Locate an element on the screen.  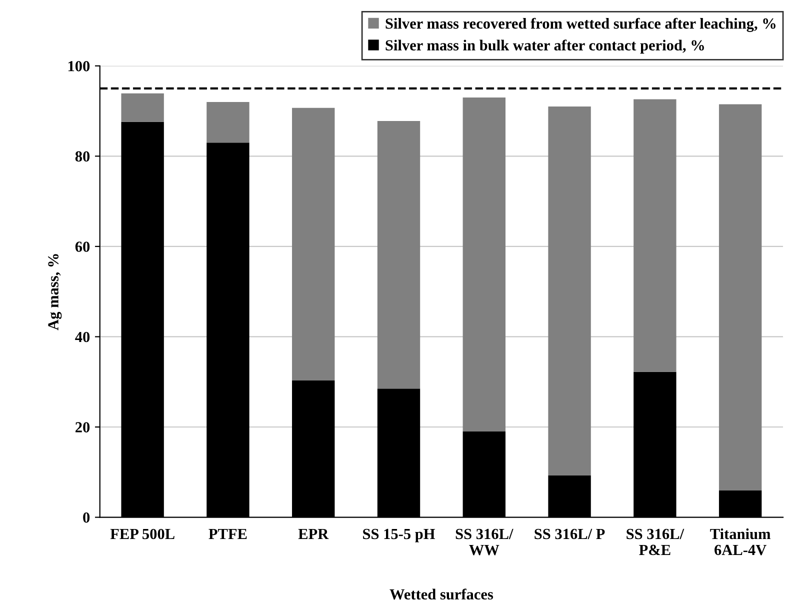
y-axis-title: Ag mass, % is located at coordinates (55, 292).